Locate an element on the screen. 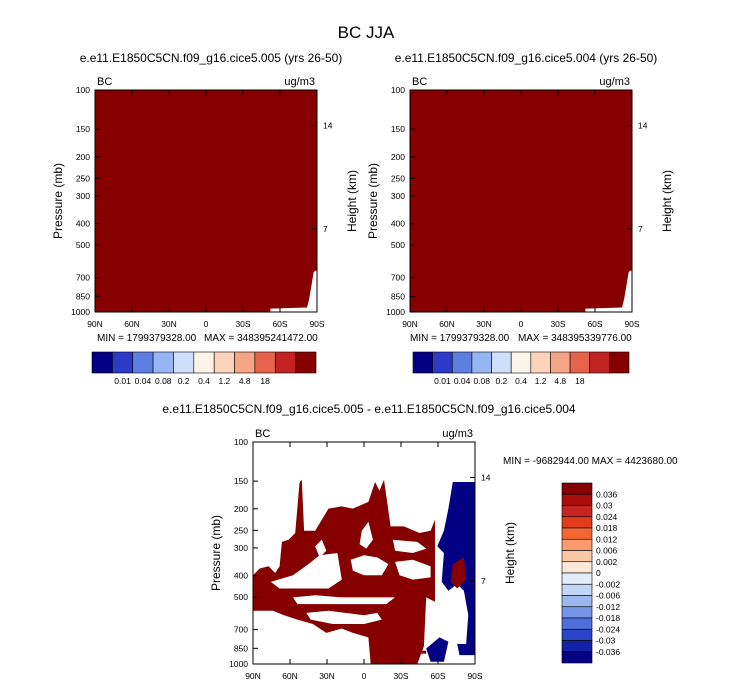 Image resolution: width=733 pixels, height=688 pixels. colorbar-label: 0.03 is located at coordinates (604, 506).